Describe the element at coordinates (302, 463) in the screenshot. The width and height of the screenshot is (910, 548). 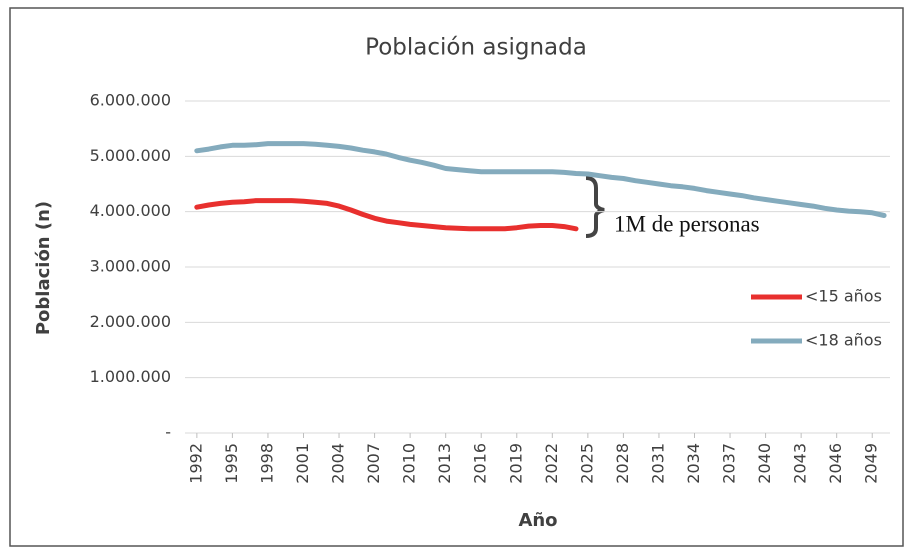
I see `x-tick-label: 2001` at that location.